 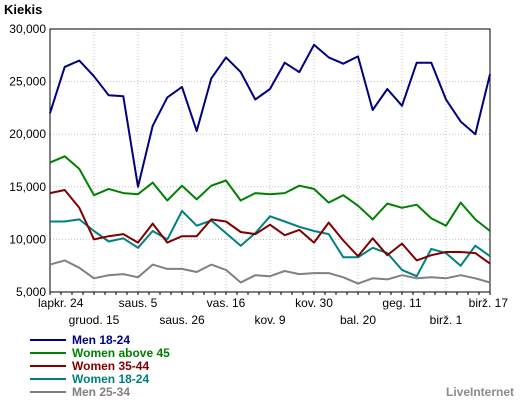 I want to click on legend-label: Women above 45, so click(x=121, y=353).